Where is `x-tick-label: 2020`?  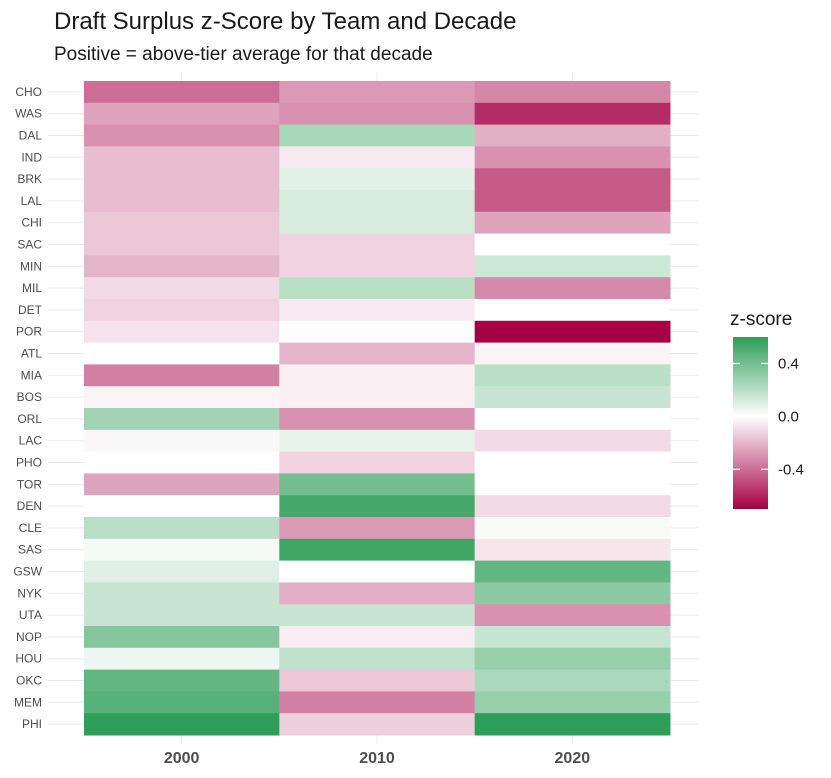
x-tick-label: 2020 is located at coordinates (573, 758).